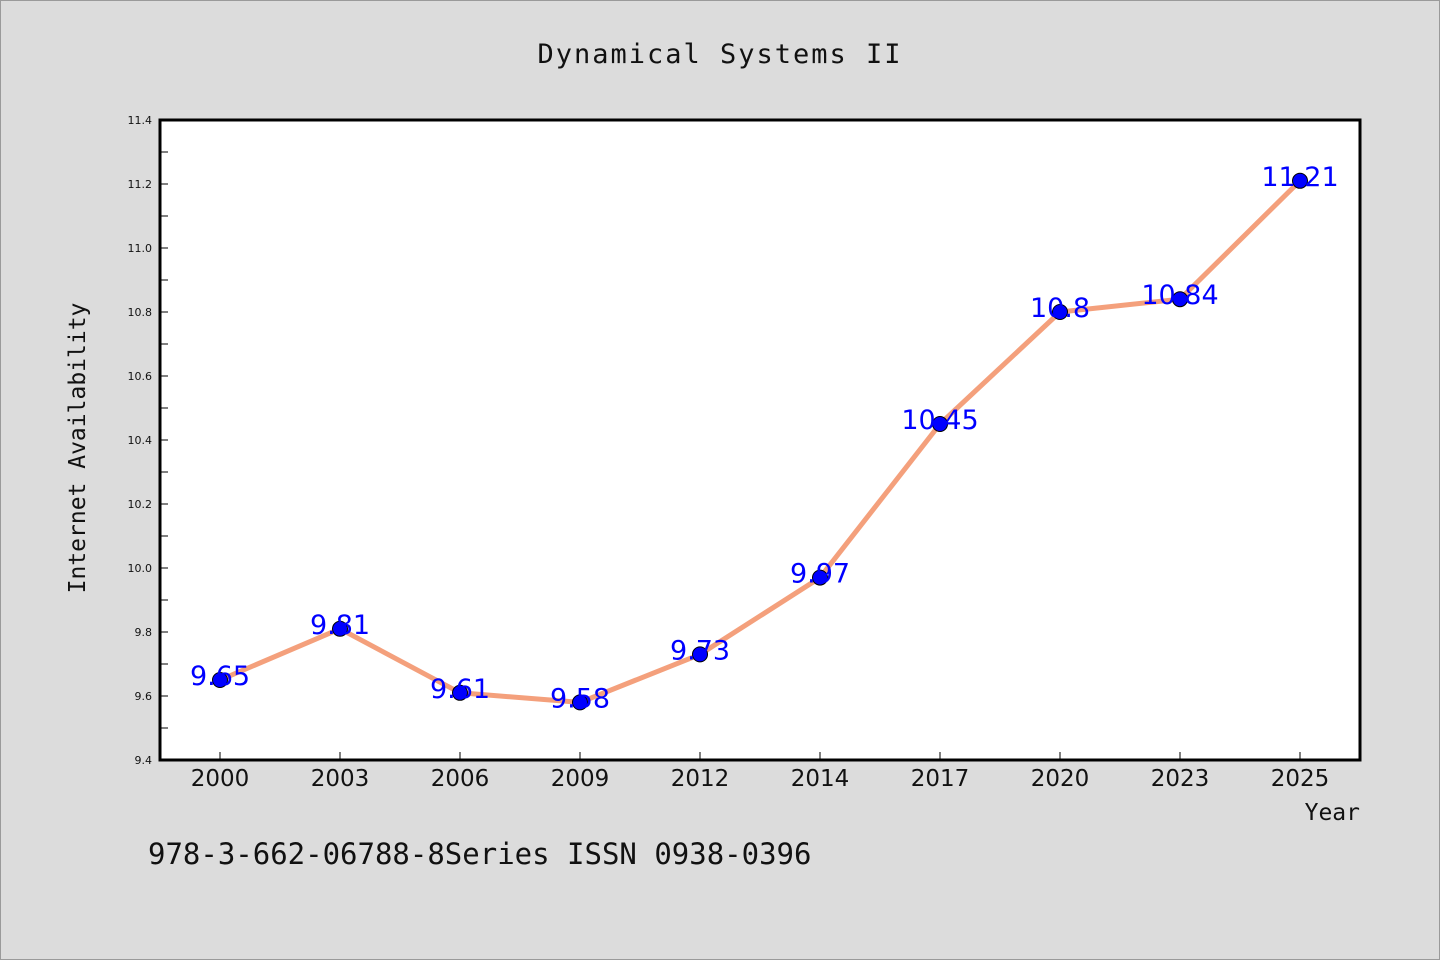 The height and width of the screenshot is (960, 1440). I want to click on data-label: 10.45, so click(939, 420).